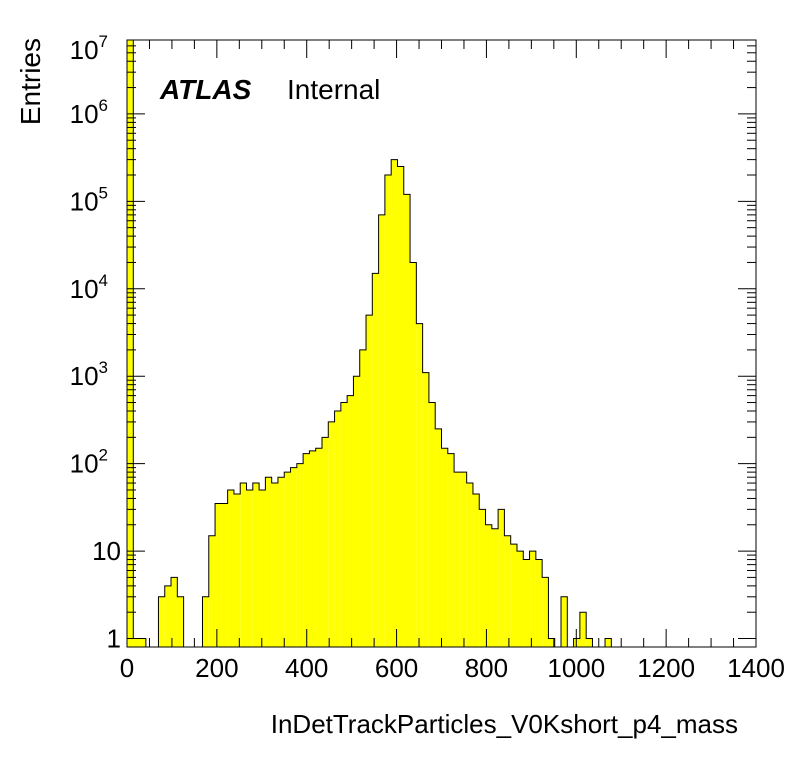 The width and height of the screenshot is (796, 772). What do you see at coordinates (486, 668) in the screenshot?
I see `x-tick-label: 800` at bounding box center [486, 668].